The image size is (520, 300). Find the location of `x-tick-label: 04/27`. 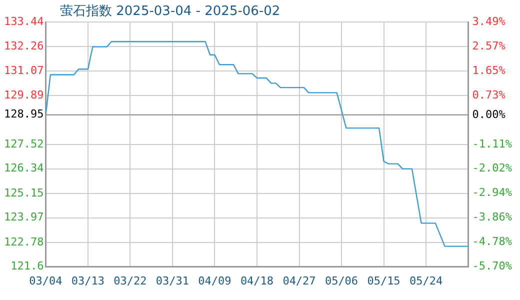

x-tick-label: 04/27 is located at coordinates (299, 281).